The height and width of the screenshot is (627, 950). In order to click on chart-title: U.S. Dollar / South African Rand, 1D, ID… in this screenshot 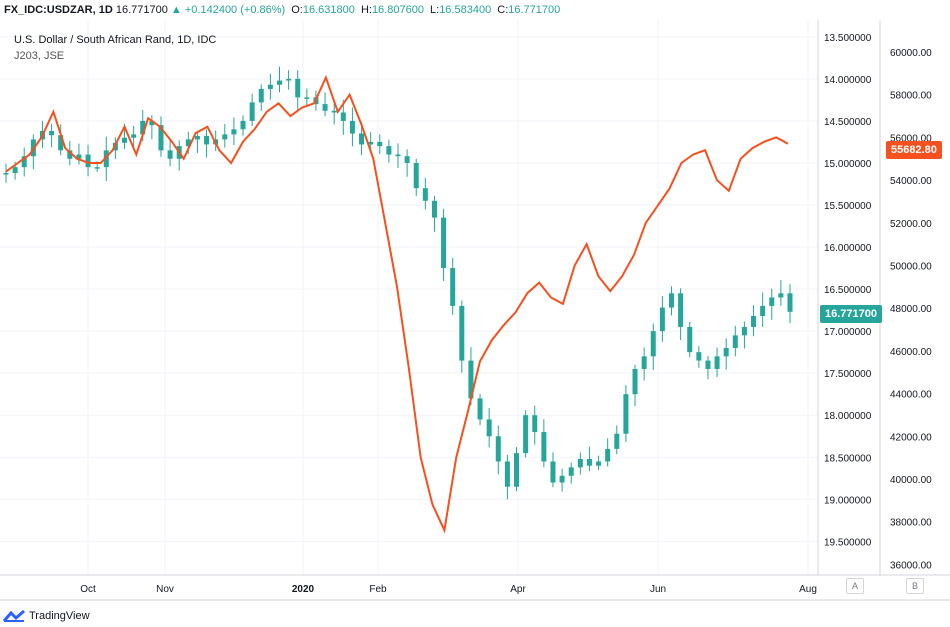, I will do `click(115, 40)`.